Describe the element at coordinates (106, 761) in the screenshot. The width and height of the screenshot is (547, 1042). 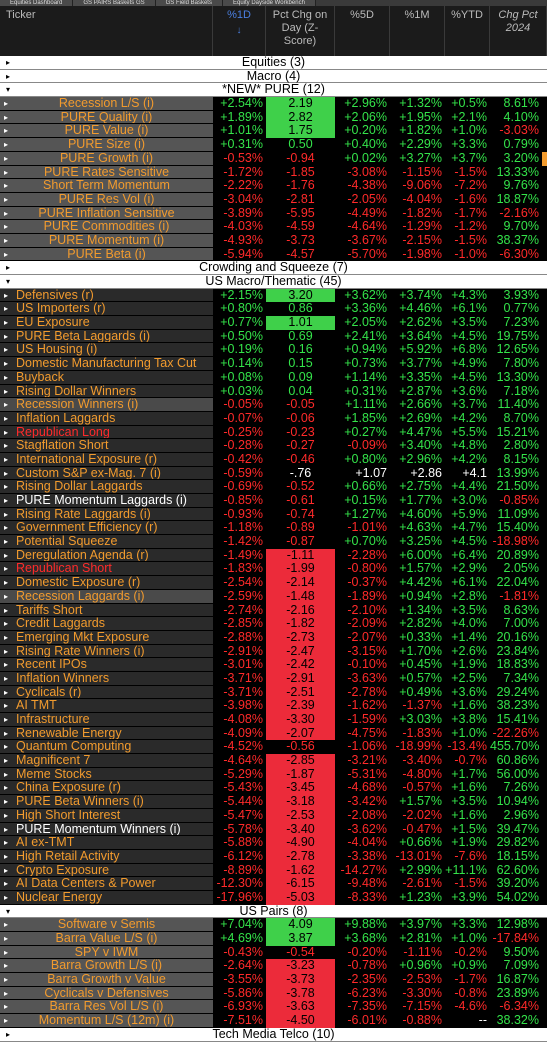
I see `row-name: ▸ Magnificent 7` at that location.